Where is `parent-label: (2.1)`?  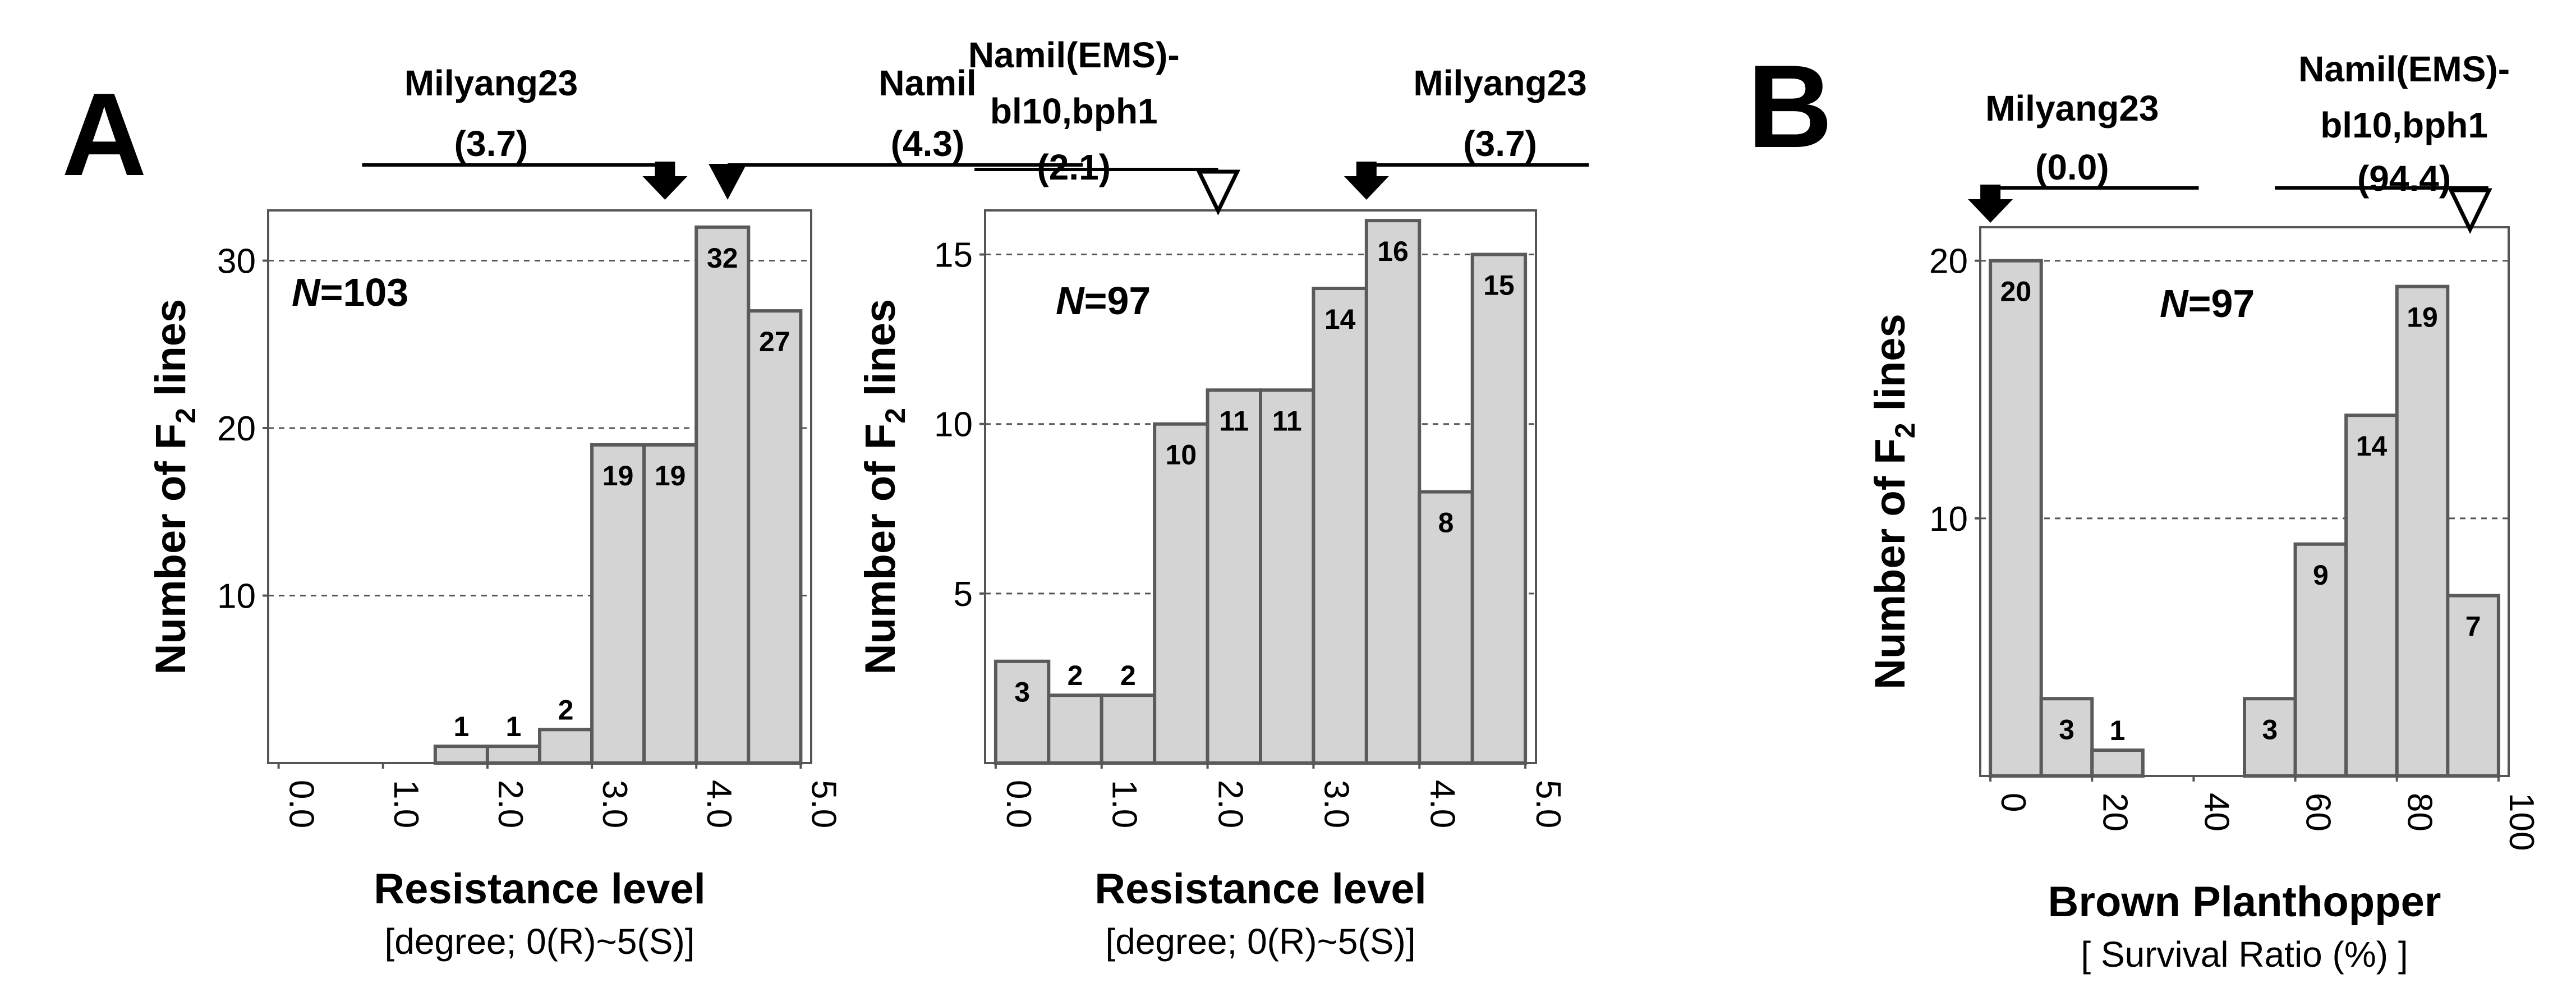
parent-label: (2.1) is located at coordinates (1074, 167).